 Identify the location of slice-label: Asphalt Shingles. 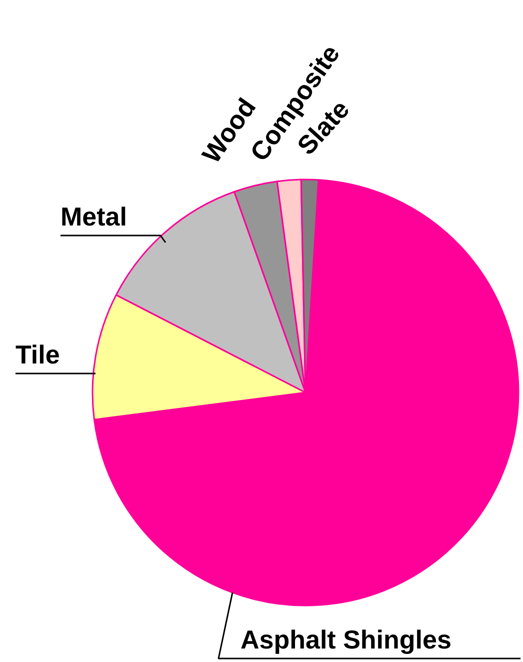
(346, 639).